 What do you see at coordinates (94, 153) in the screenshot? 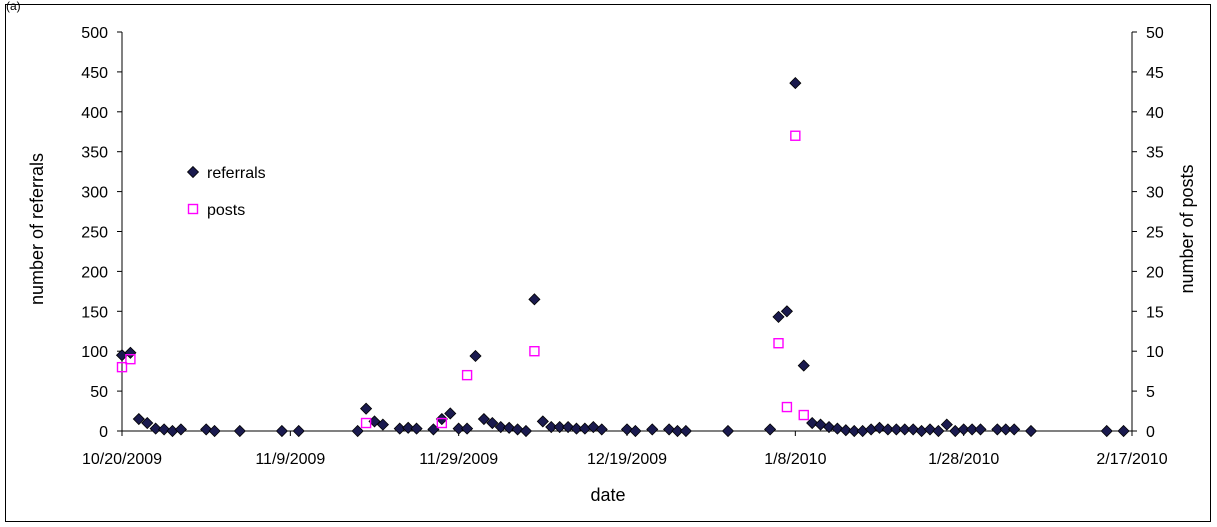
I see `y-tick-label-left: 350` at bounding box center [94, 153].